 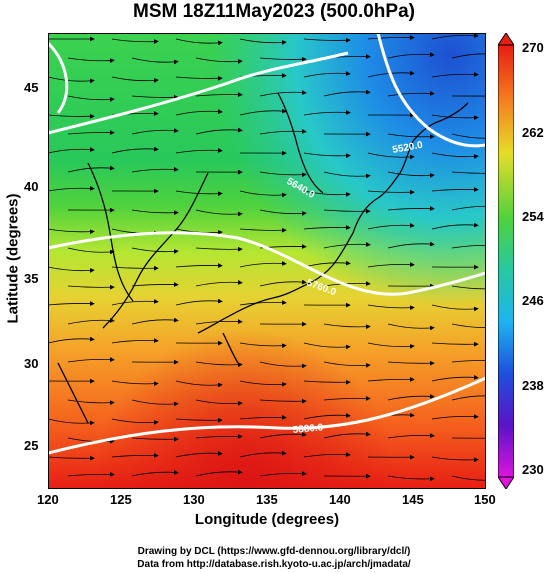 I want to click on colorbar-top-arrow, so click(x=506, y=39).